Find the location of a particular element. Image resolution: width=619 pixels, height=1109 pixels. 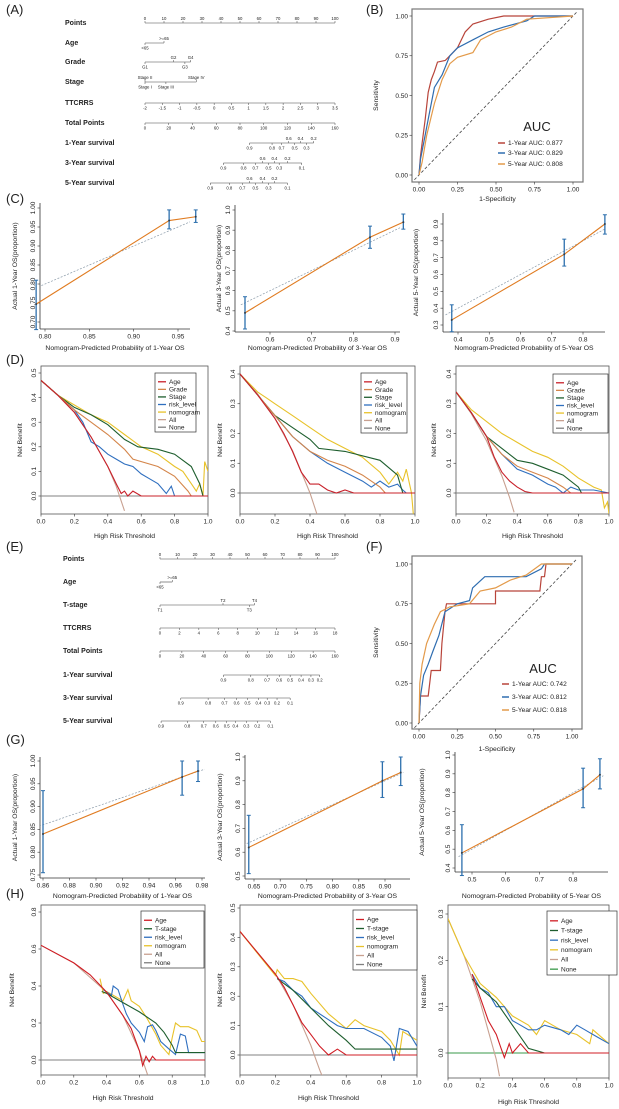

nomogram-tick-label: 4 is located at coordinates (199, 633).